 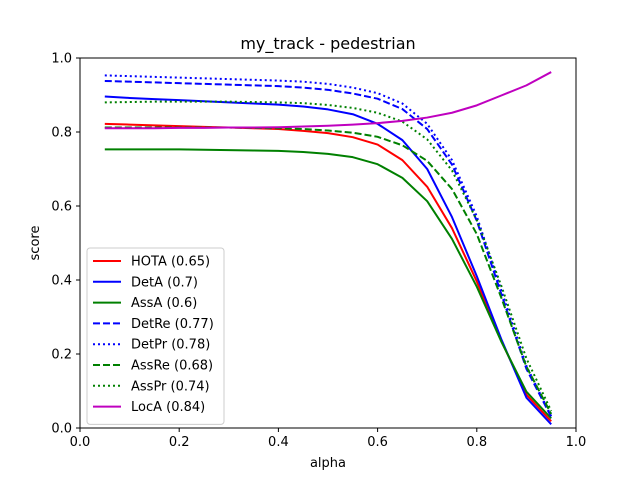 I want to click on x-tick-label: 0.2, so click(x=179, y=442).